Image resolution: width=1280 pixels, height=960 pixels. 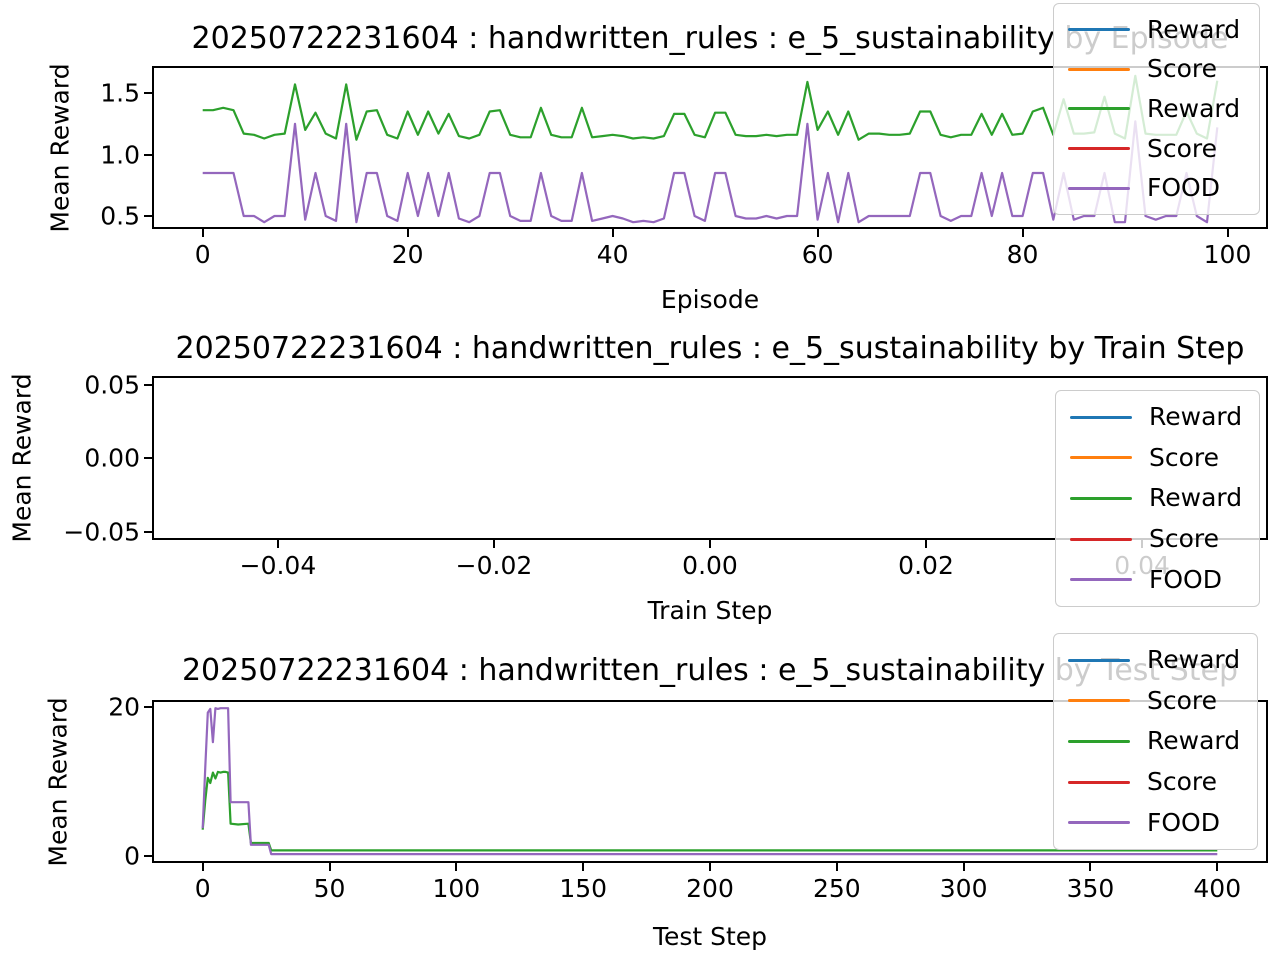 I want to click on trainstep-x-tick-0.02, so click(x=926, y=544).